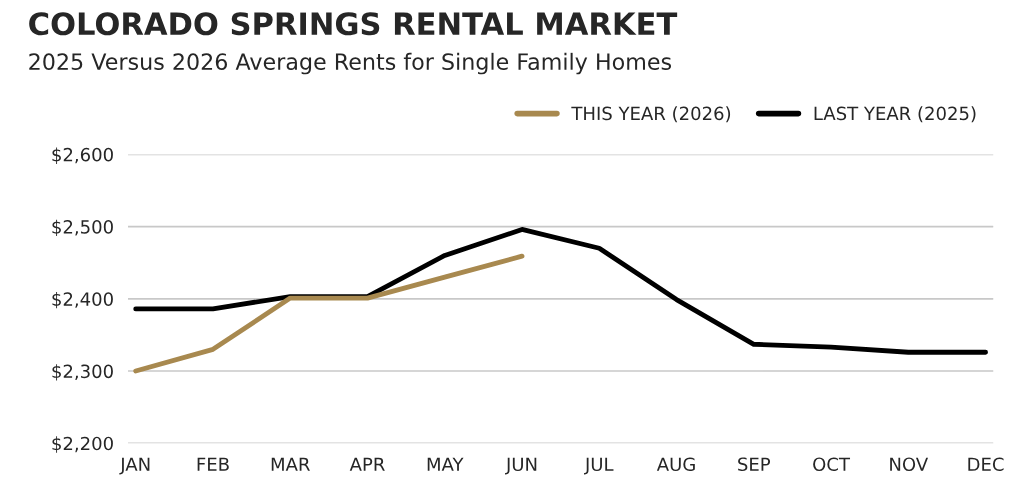 This screenshot has height=498, width=1024. What do you see at coordinates (599, 466) in the screenshot?
I see `x-tick-label: JUL` at bounding box center [599, 466].